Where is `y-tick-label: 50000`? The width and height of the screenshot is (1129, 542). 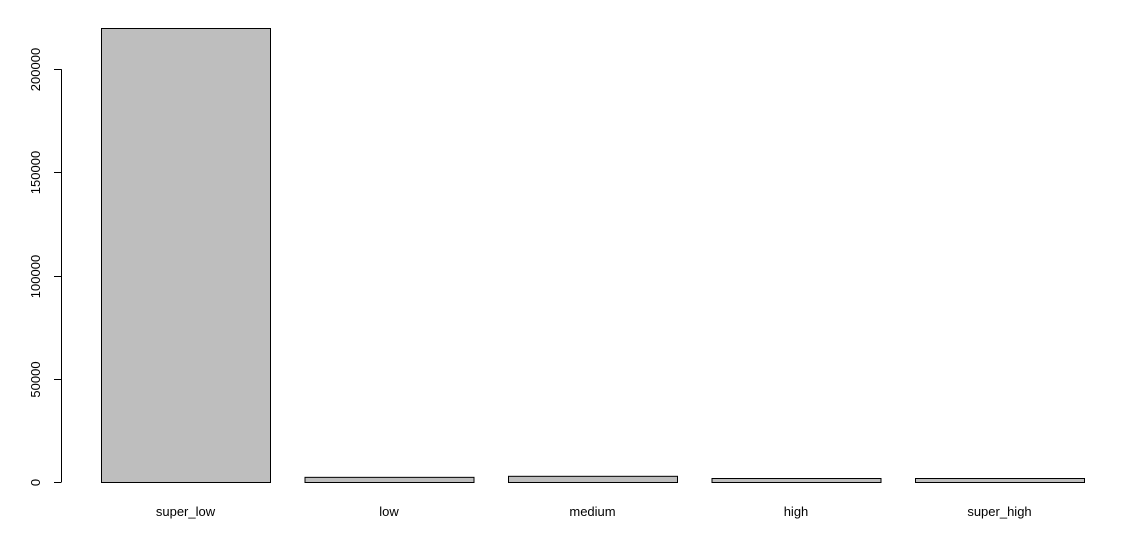 y-tick-label: 50000 is located at coordinates (35, 379).